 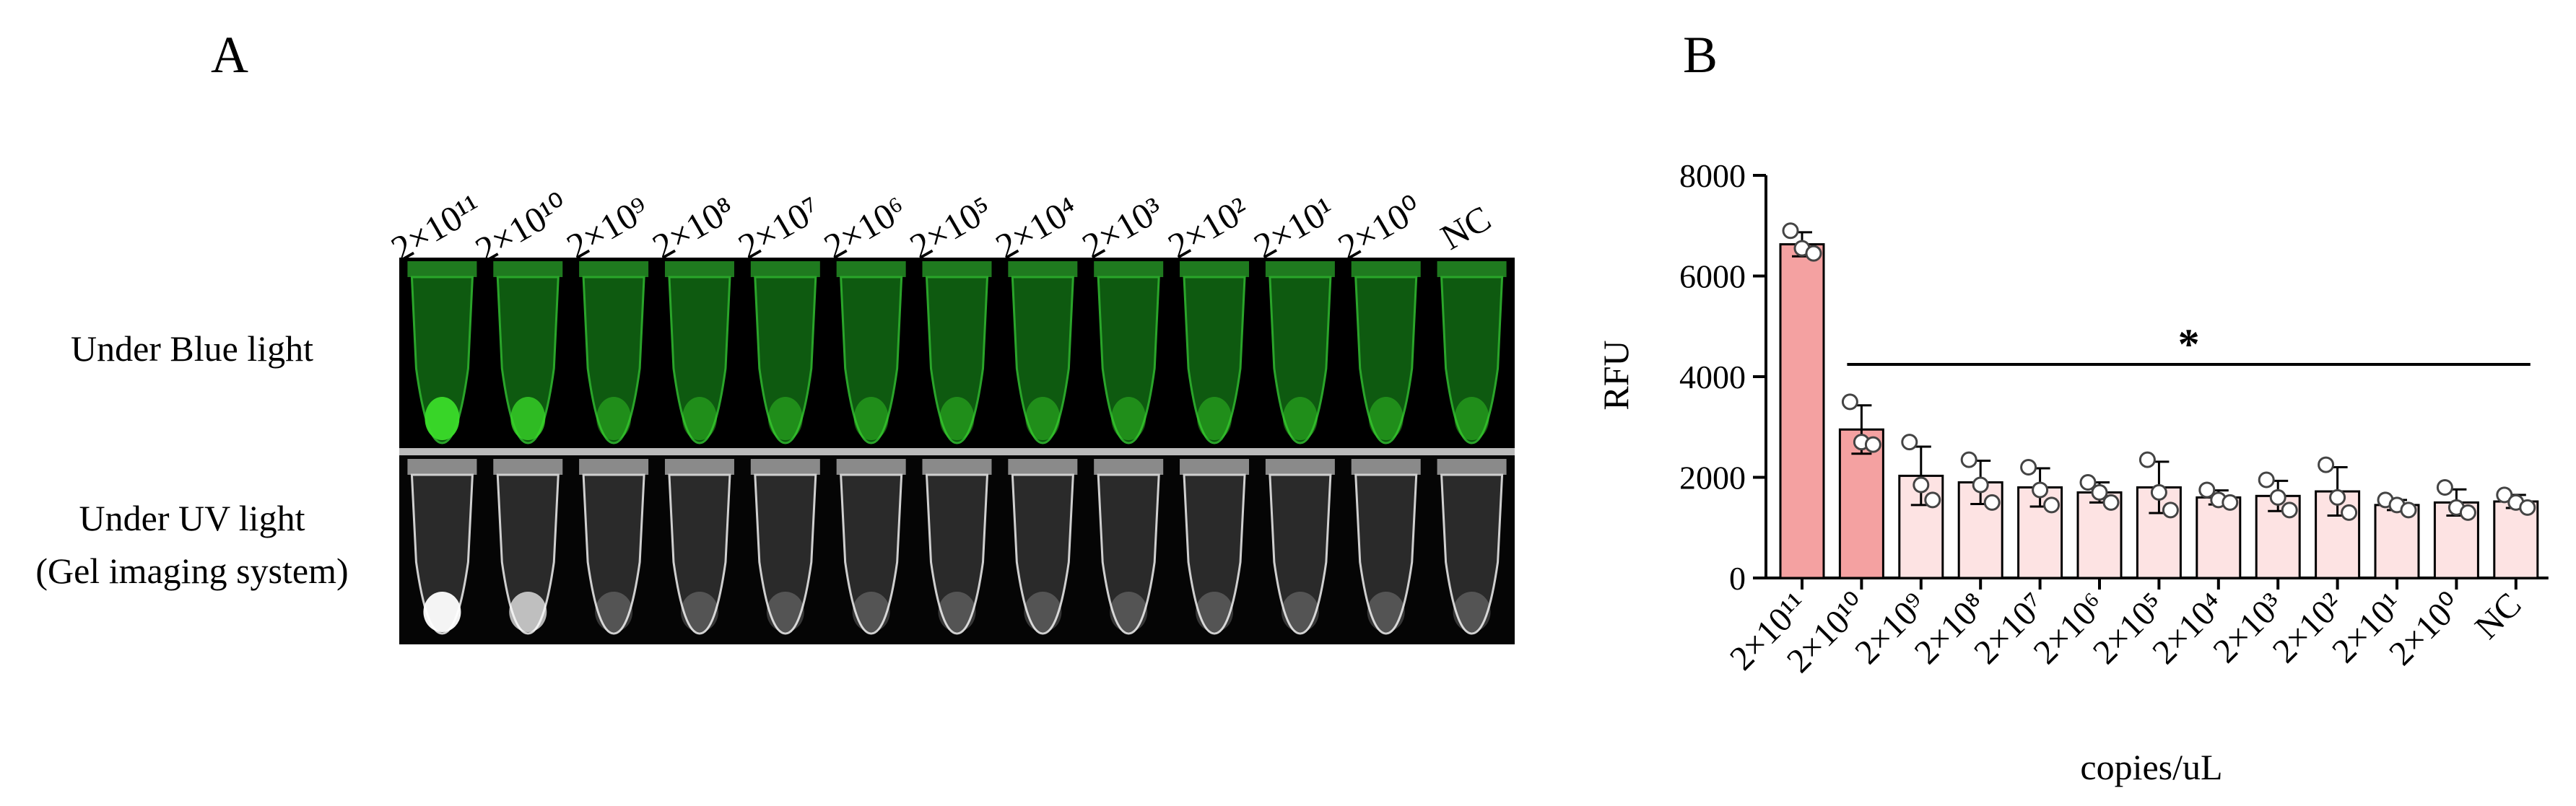 I want to click on column-label: 2×10¹¹, so click(x=435, y=227).